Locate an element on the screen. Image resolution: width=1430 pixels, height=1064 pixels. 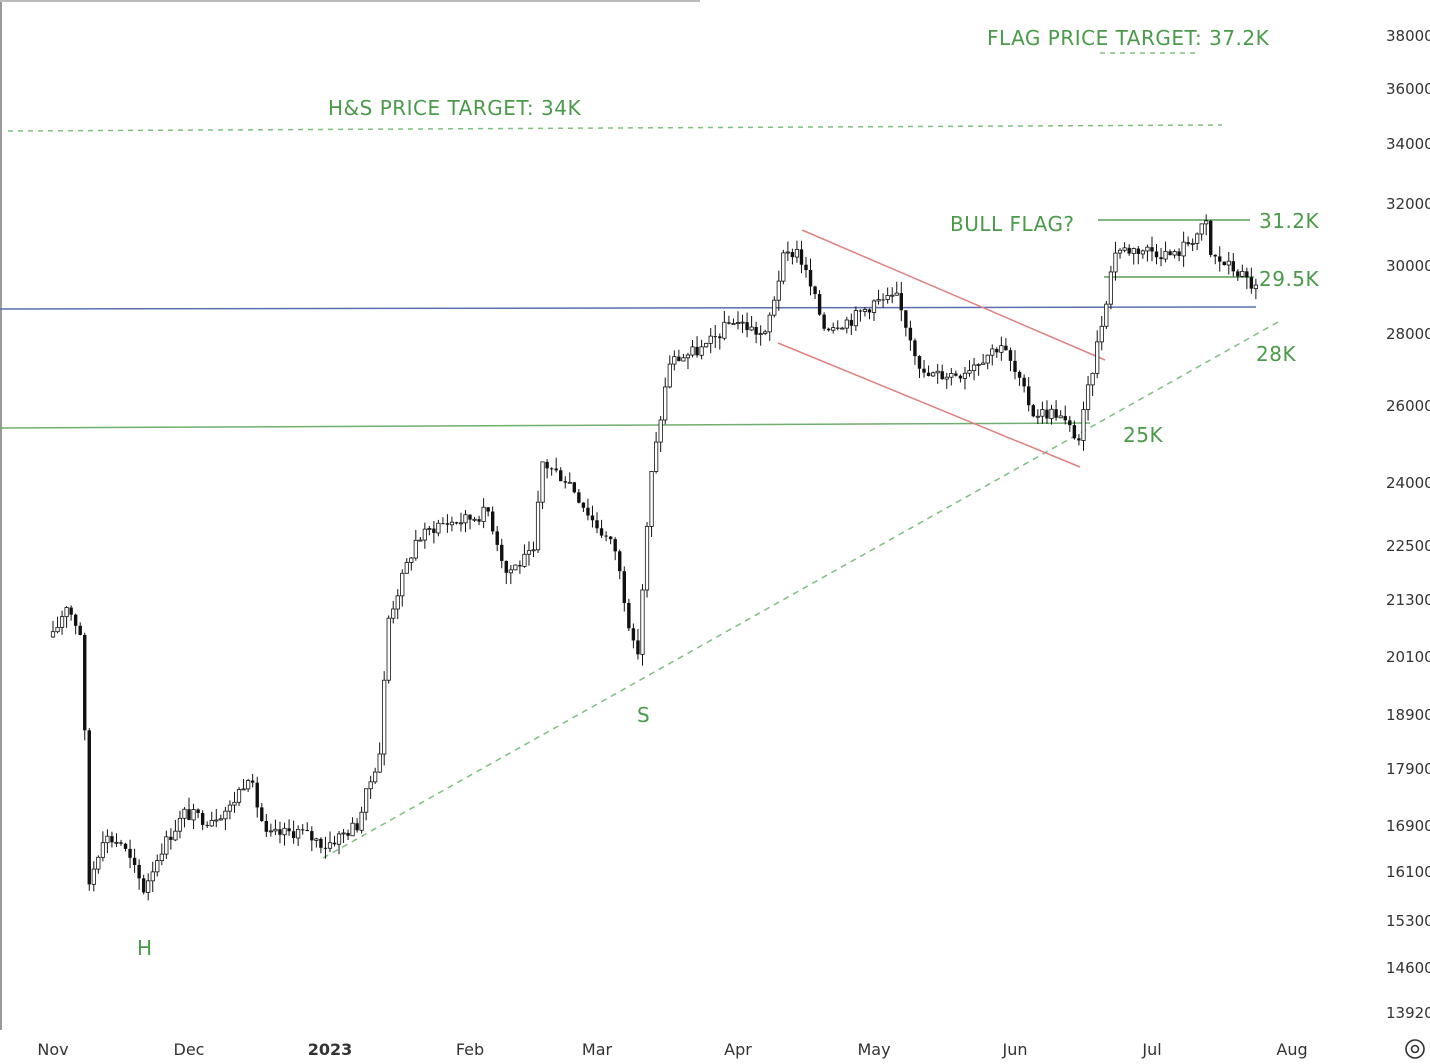
level-28k-label: 28K is located at coordinates (1276, 354).